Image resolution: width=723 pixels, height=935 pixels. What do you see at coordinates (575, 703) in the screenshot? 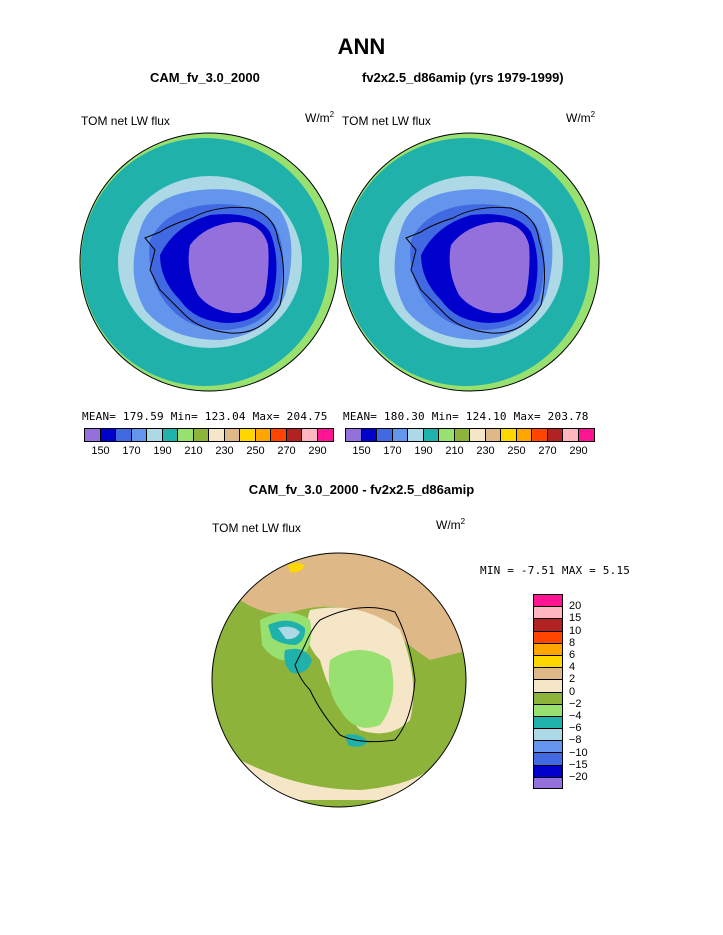
I see `colorbar-tick-label: −2` at bounding box center [575, 703].